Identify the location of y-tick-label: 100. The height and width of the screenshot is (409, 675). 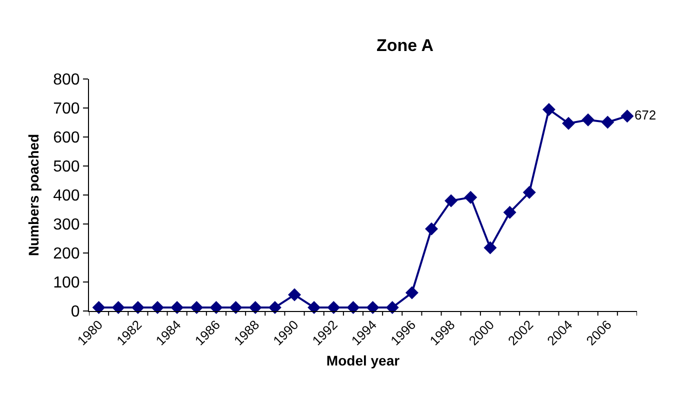
(66, 283).